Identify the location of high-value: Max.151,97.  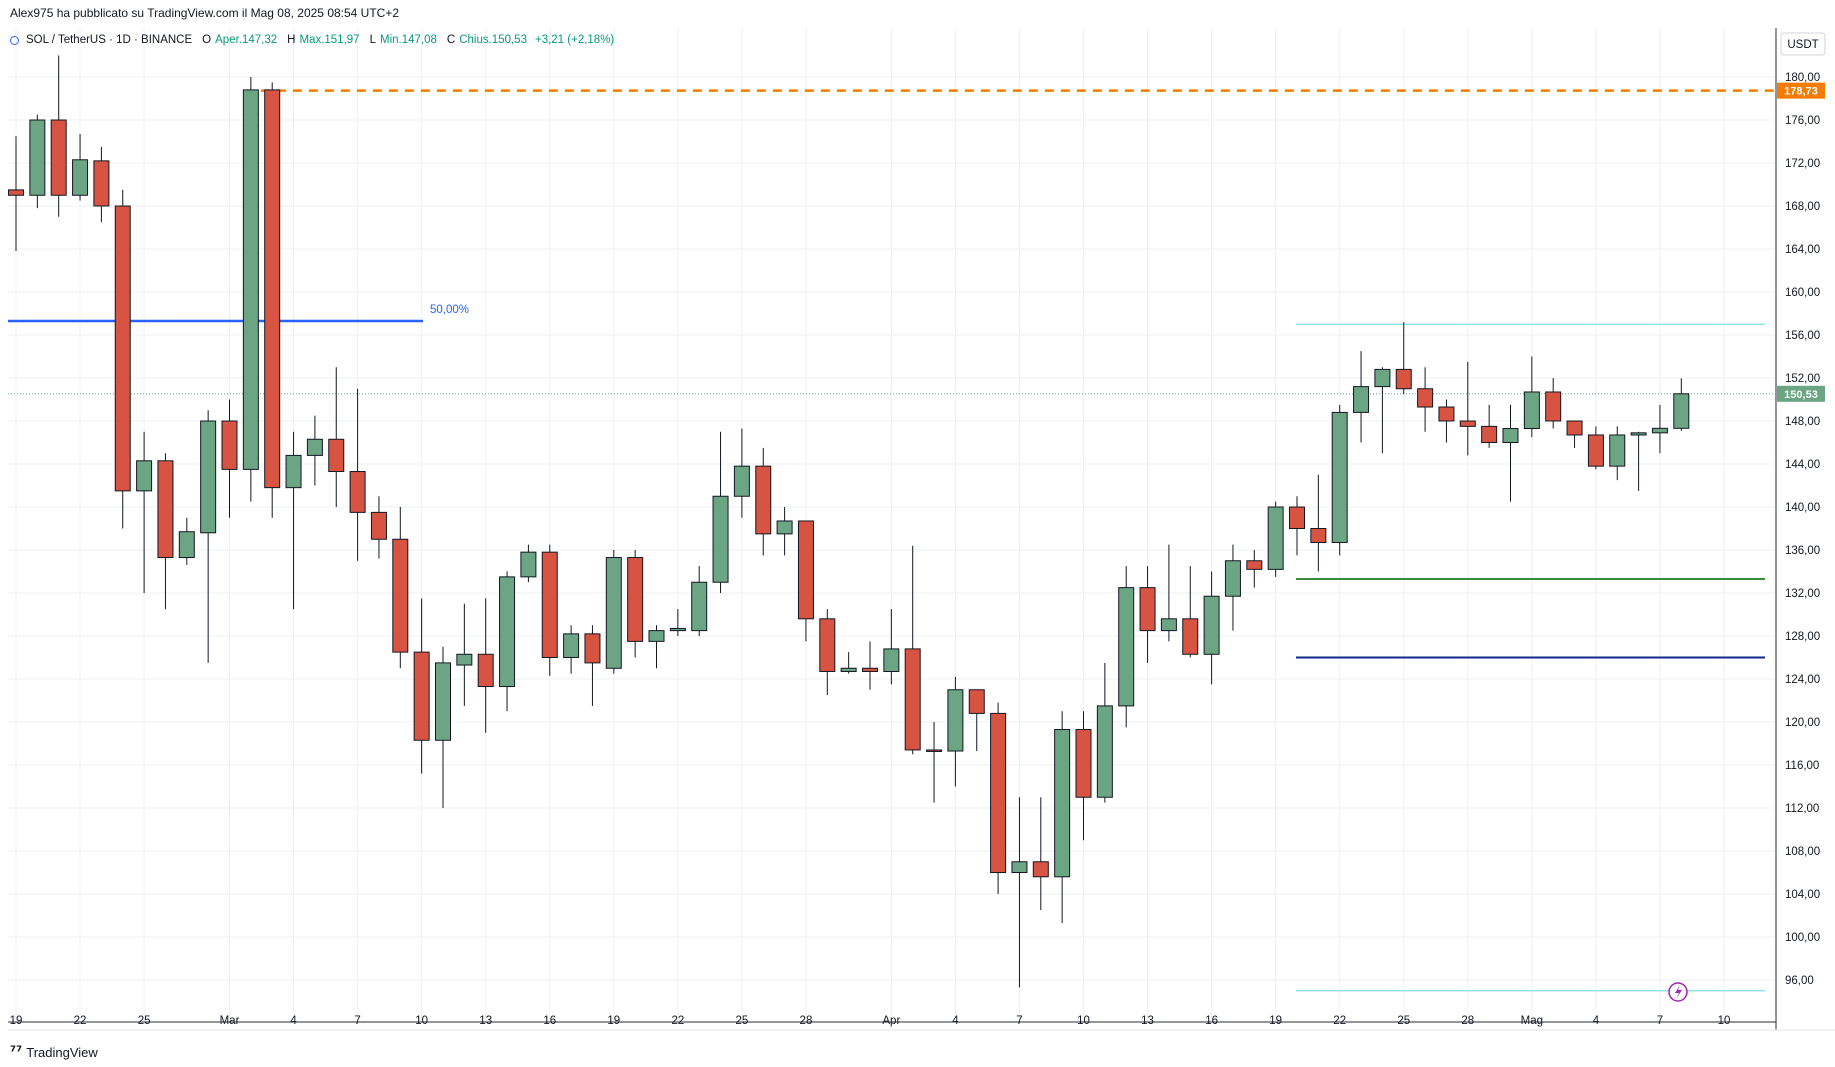
(329, 40).